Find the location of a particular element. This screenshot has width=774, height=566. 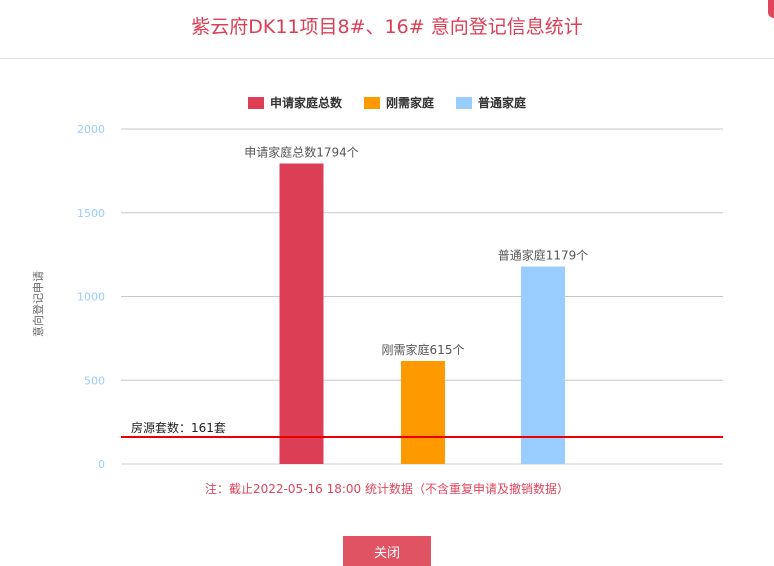

header-divider is located at coordinates (387, 58).